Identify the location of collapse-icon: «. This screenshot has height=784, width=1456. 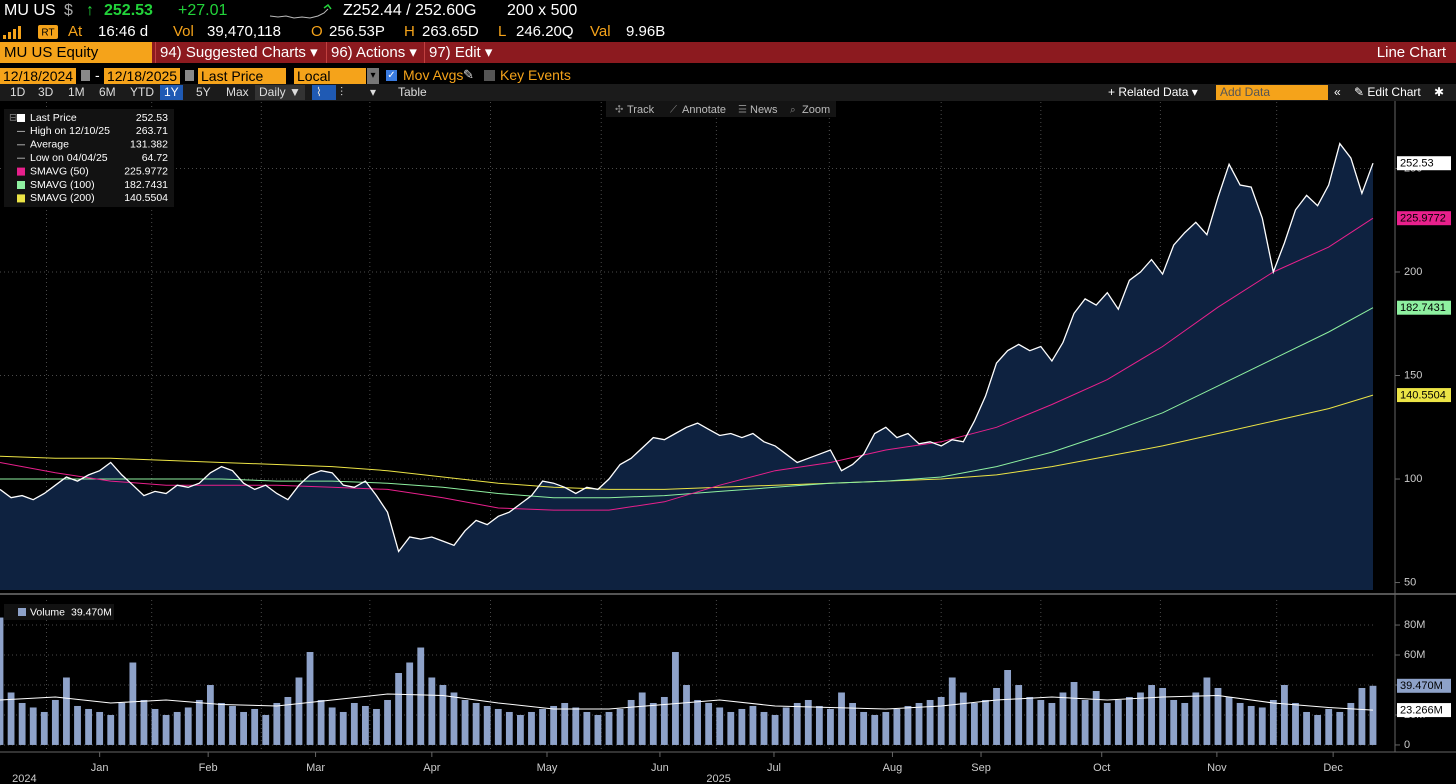
(1337, 92).